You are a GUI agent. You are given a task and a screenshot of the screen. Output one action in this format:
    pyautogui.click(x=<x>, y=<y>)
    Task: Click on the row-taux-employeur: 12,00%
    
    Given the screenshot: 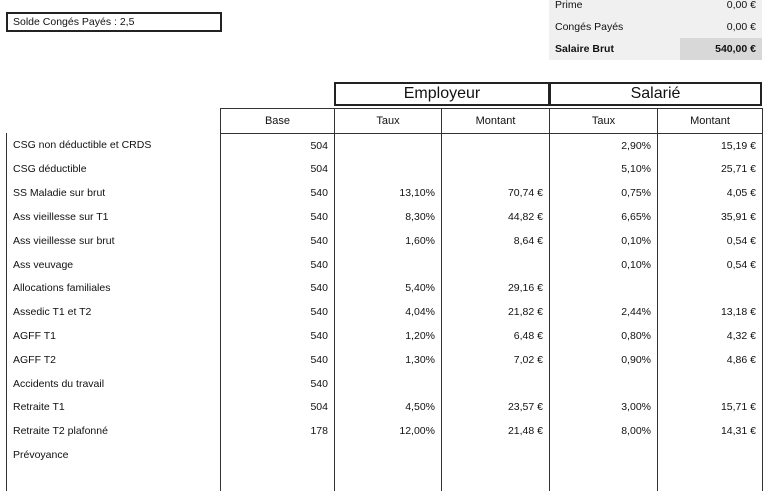 What is the action you would take?
    pyautogui.click(x=388, y=431)
    